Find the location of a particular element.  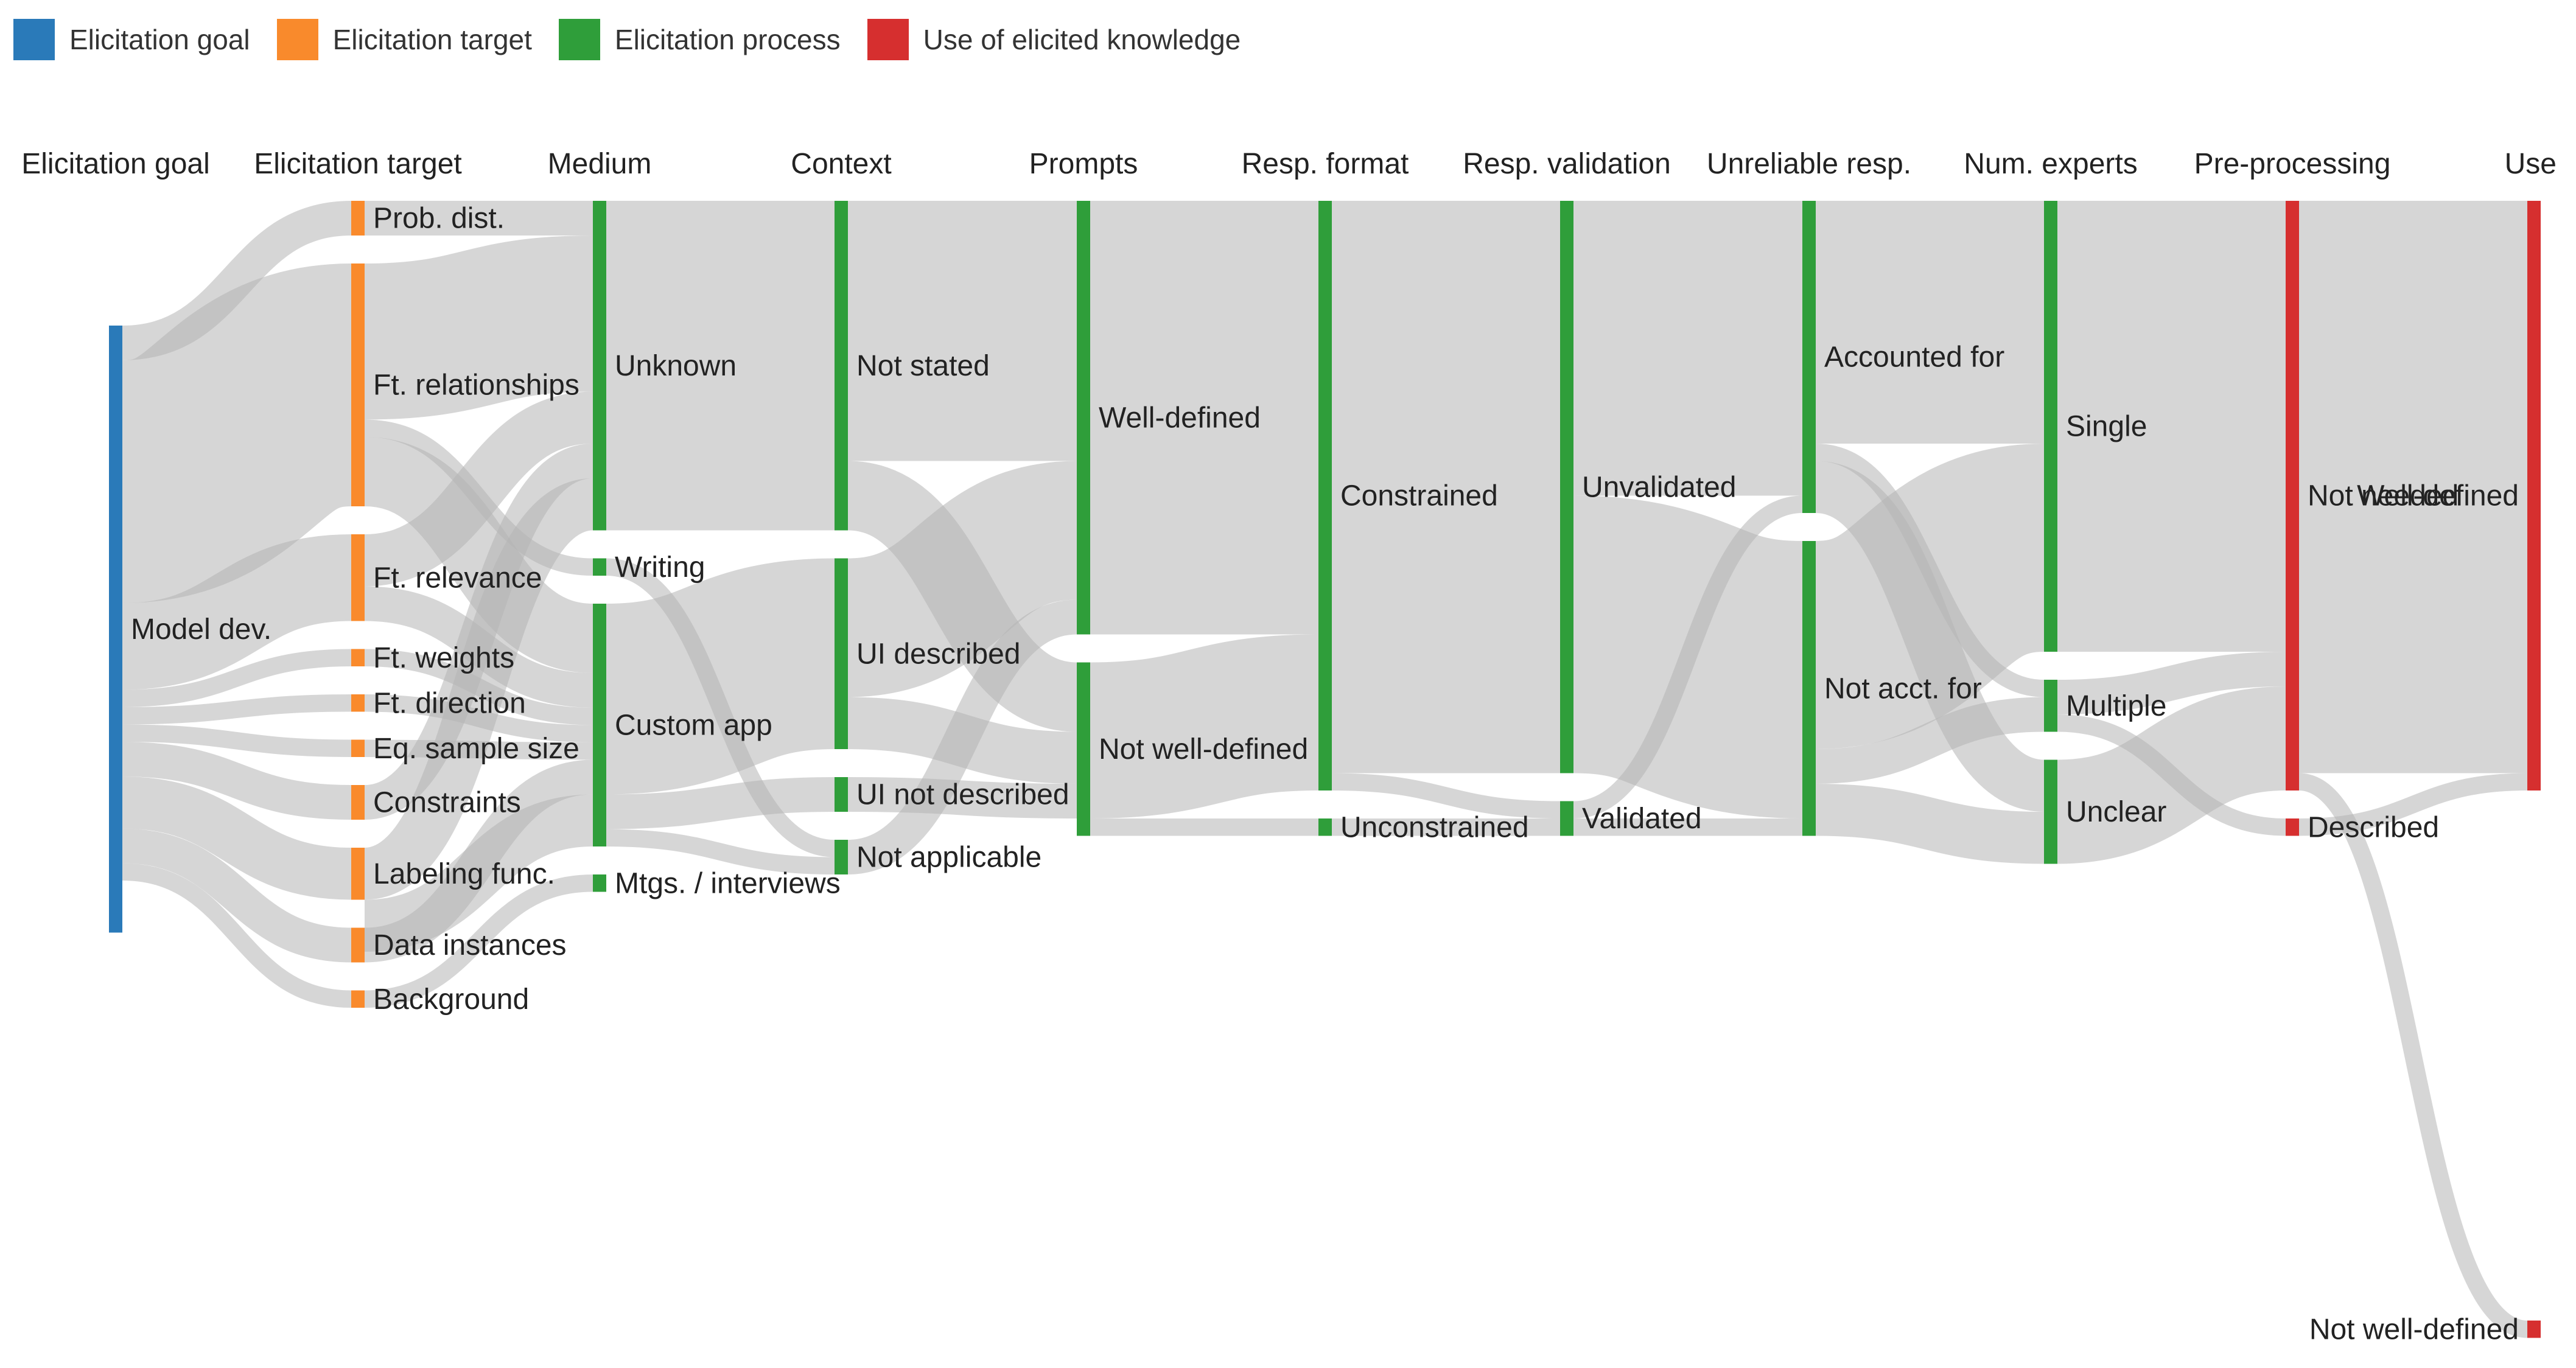

node-label: Unknown is located at coordinates (676, 366).